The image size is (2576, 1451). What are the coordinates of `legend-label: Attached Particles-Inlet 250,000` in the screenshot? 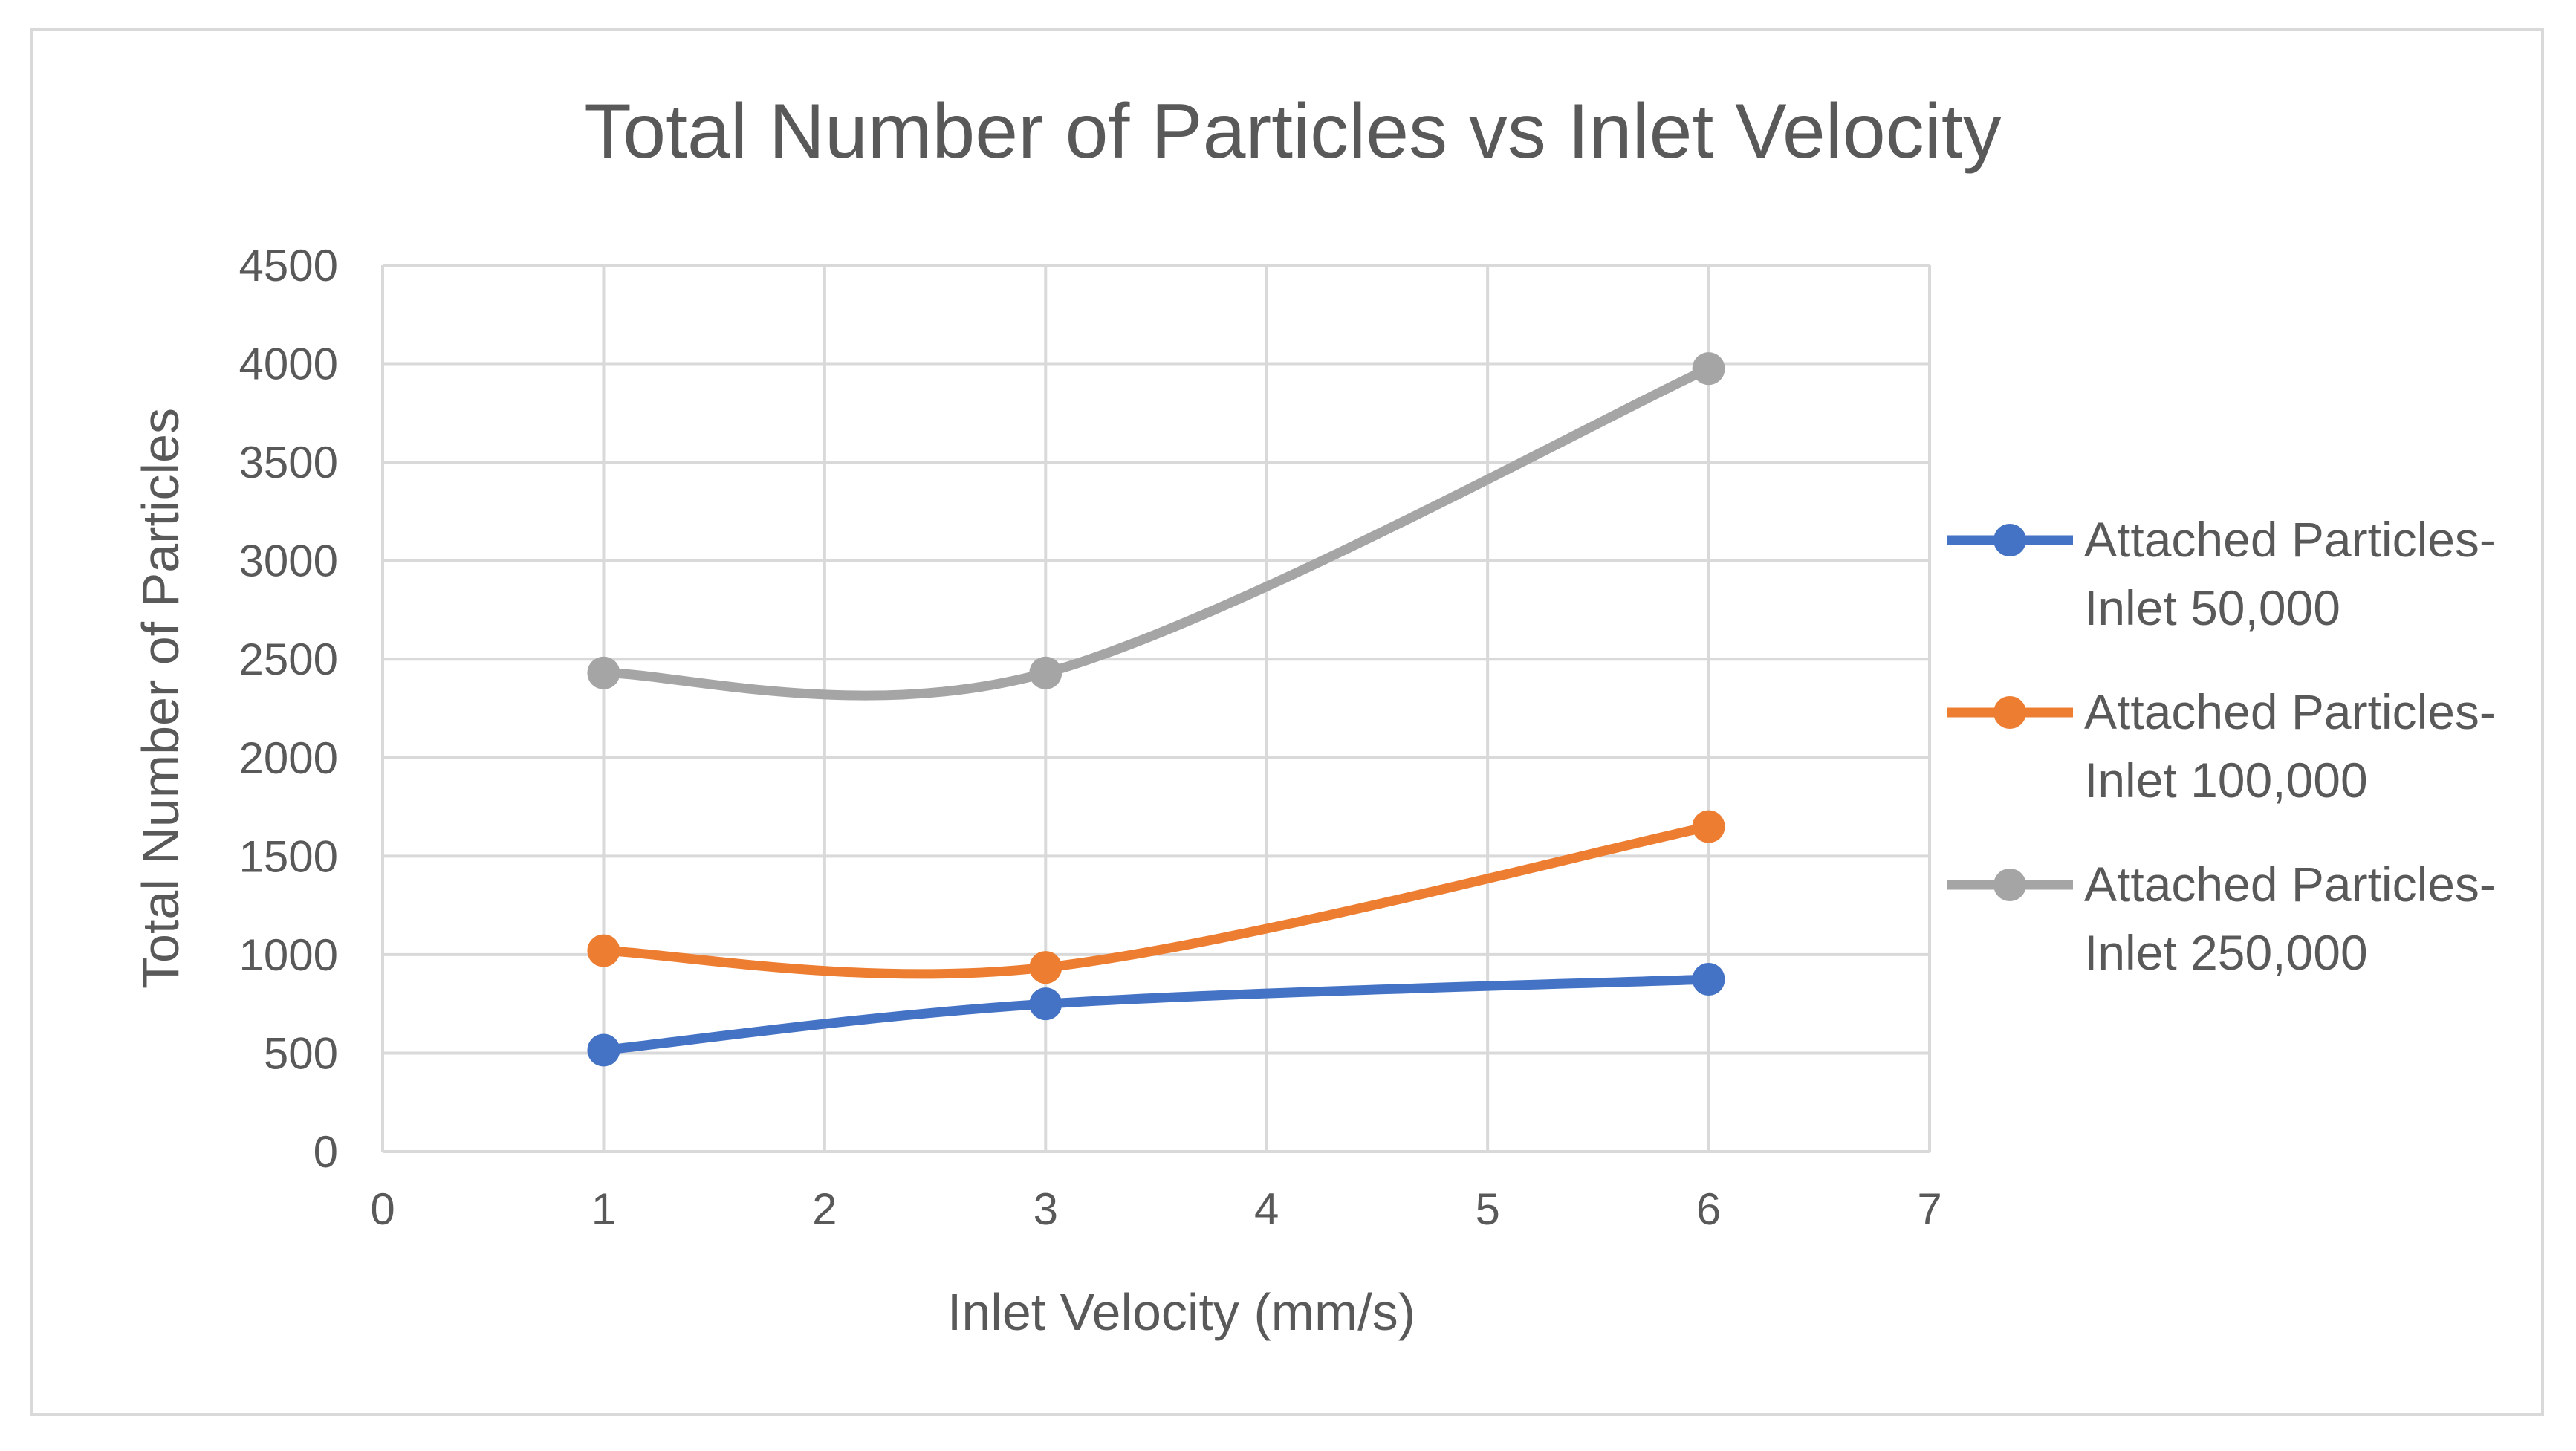 It's located at (2290, 918).